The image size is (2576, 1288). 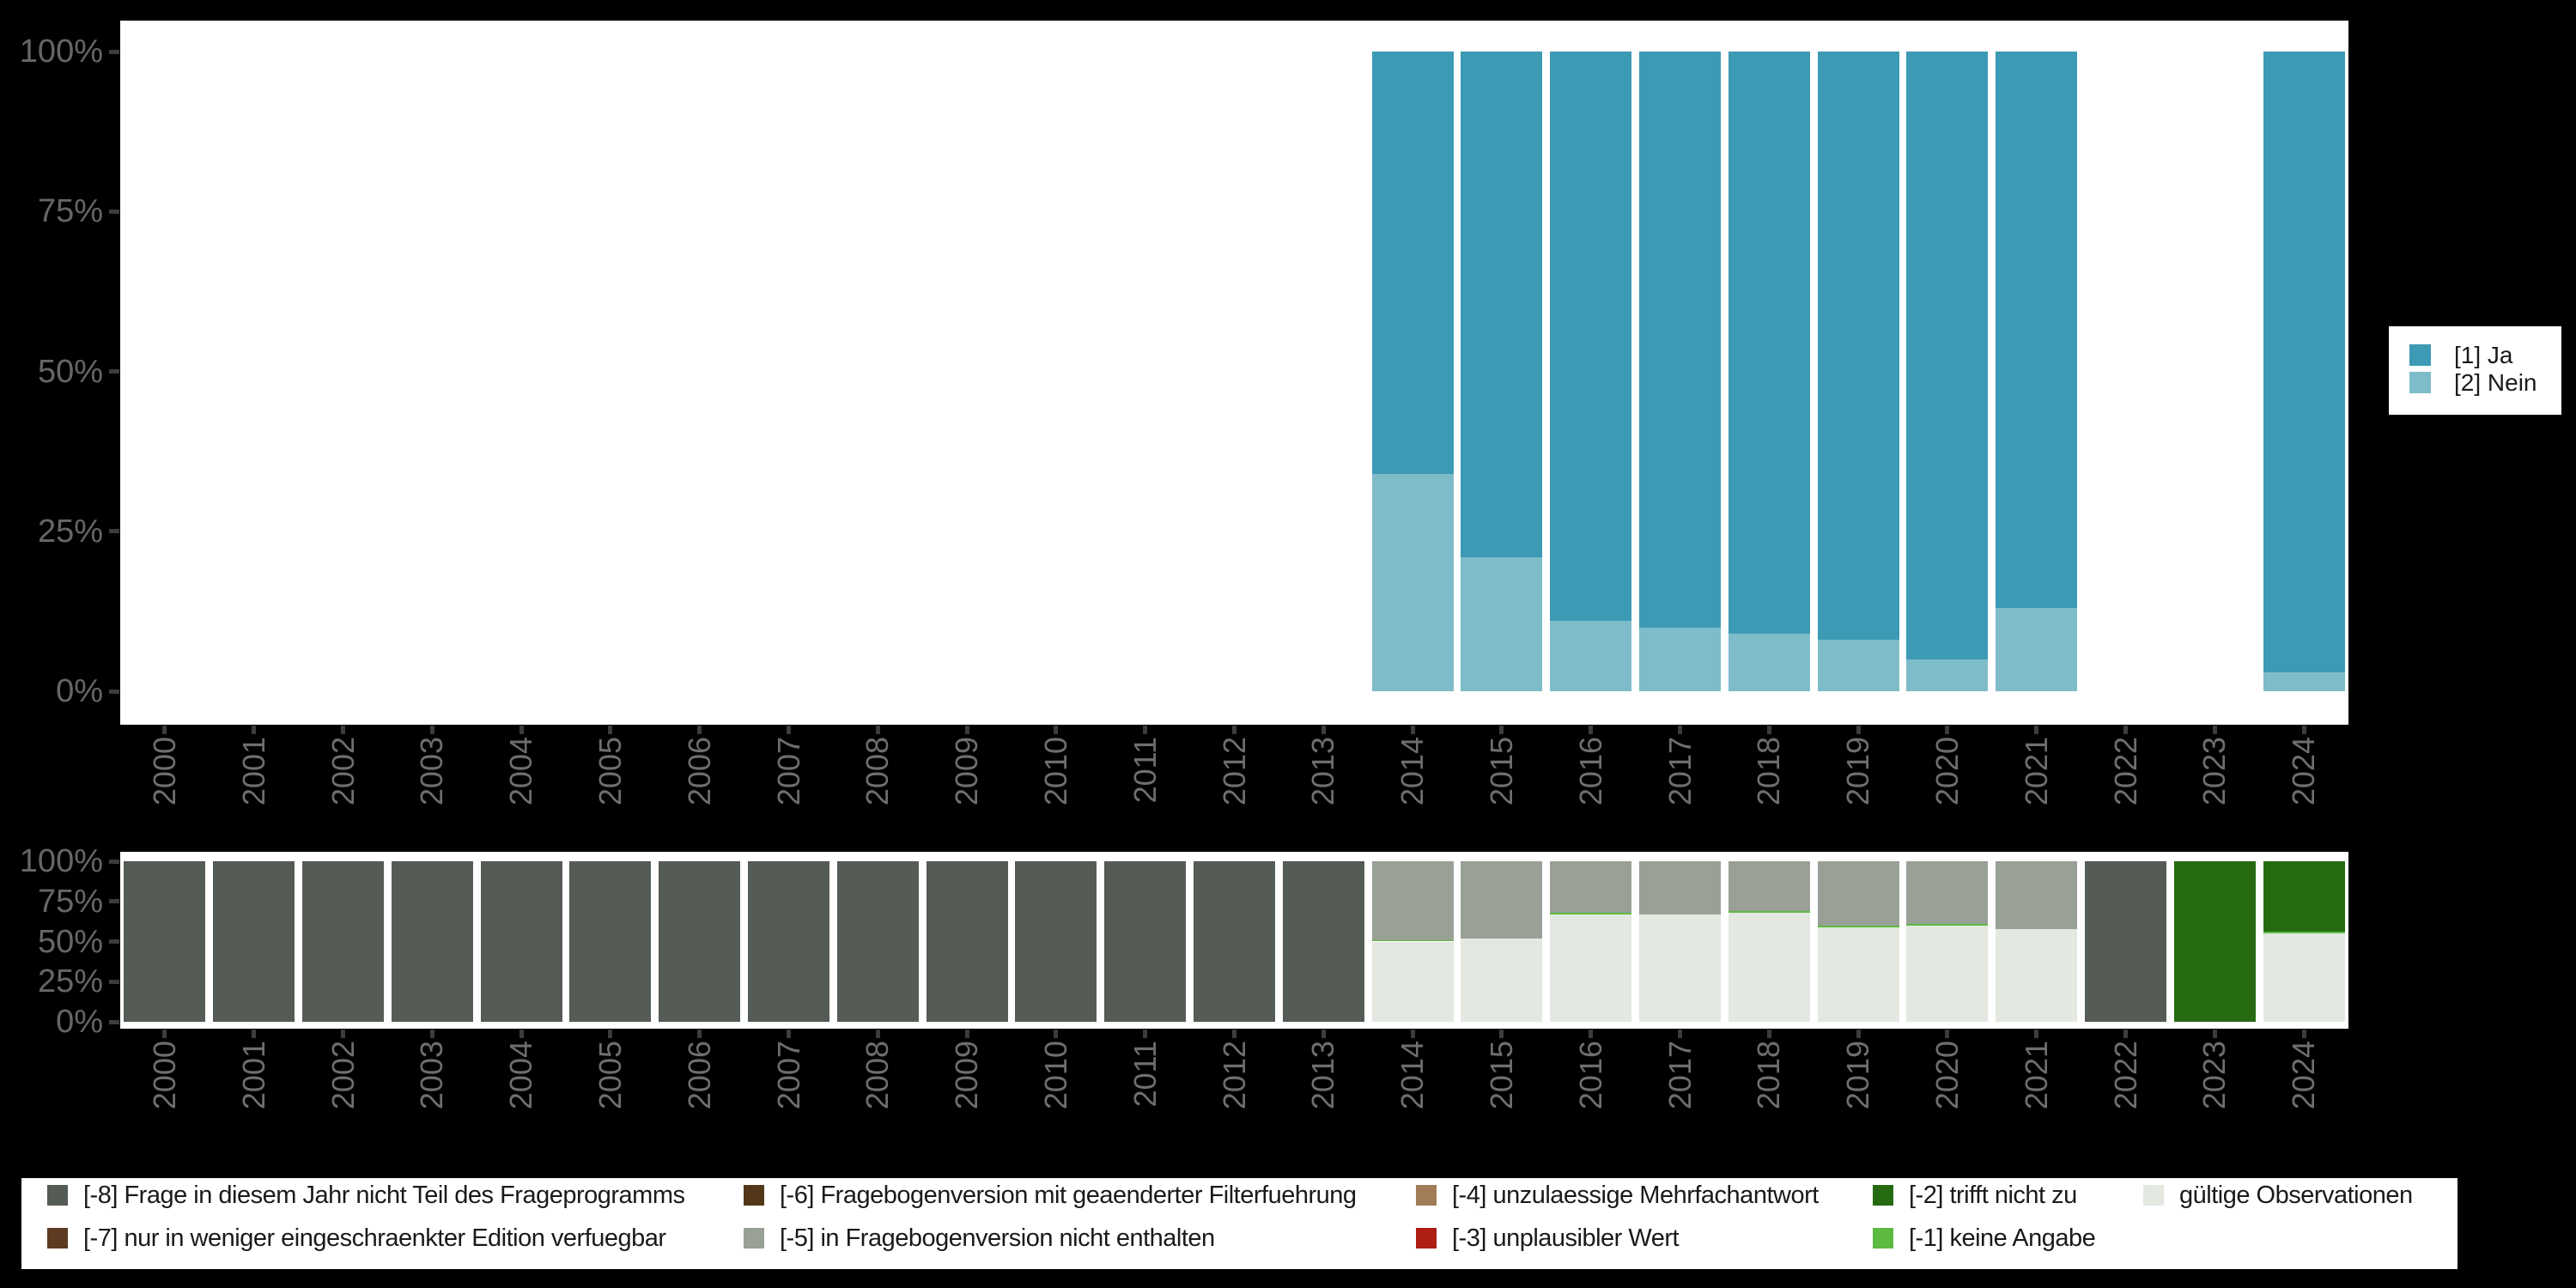 What do you see at coordinates (1145, 1074) in the screenshot?
I see `bottom-x-axis-label: 2011` at bounding box center [1145, 1074].